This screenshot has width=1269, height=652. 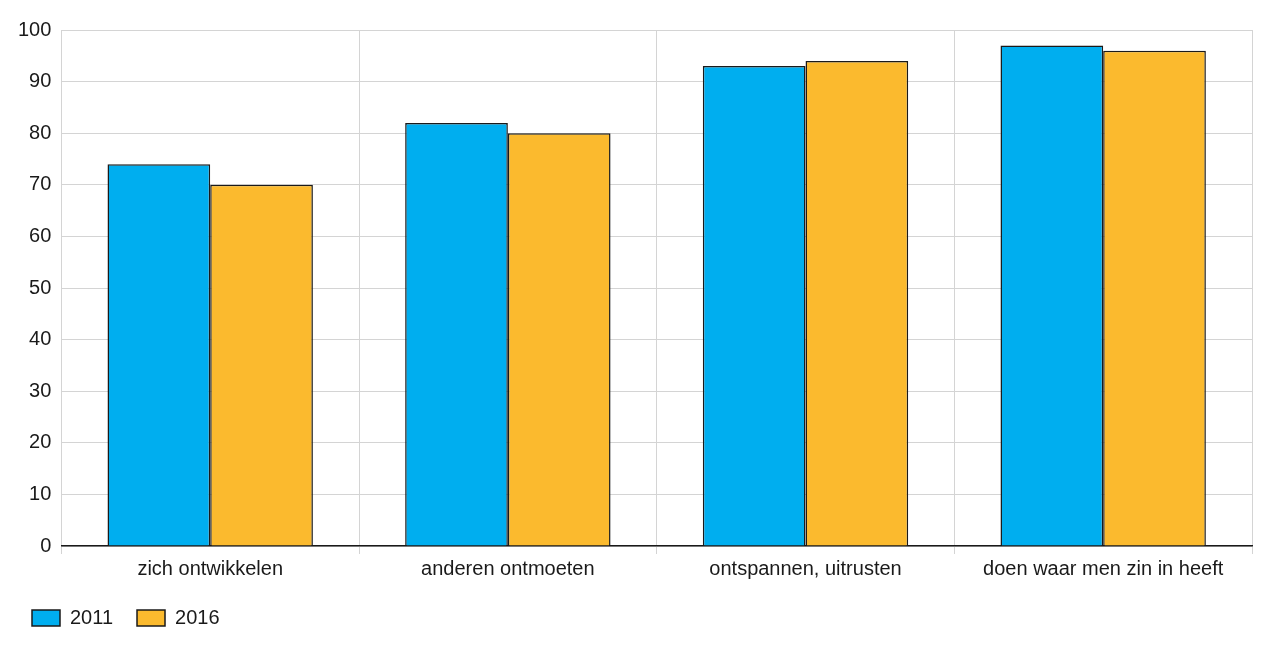 What do you see at coordinates (210, 567) in the screenshot?
I see `x-tick-label: zich ontwikkelen` at bounding box center [210, 567].